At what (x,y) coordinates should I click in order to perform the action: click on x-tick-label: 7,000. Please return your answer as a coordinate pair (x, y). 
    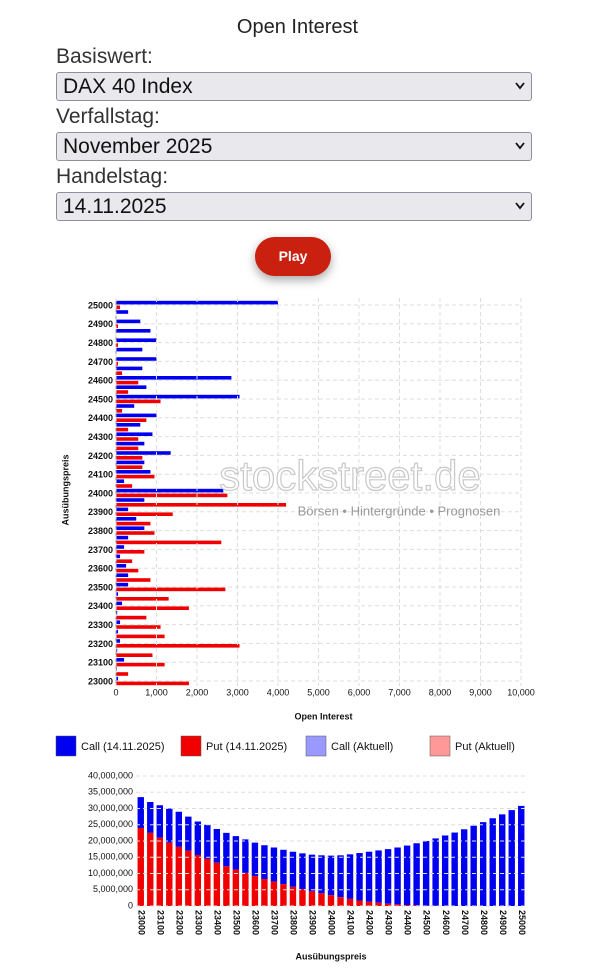
    Looking at the image, I should click on (399, 692).